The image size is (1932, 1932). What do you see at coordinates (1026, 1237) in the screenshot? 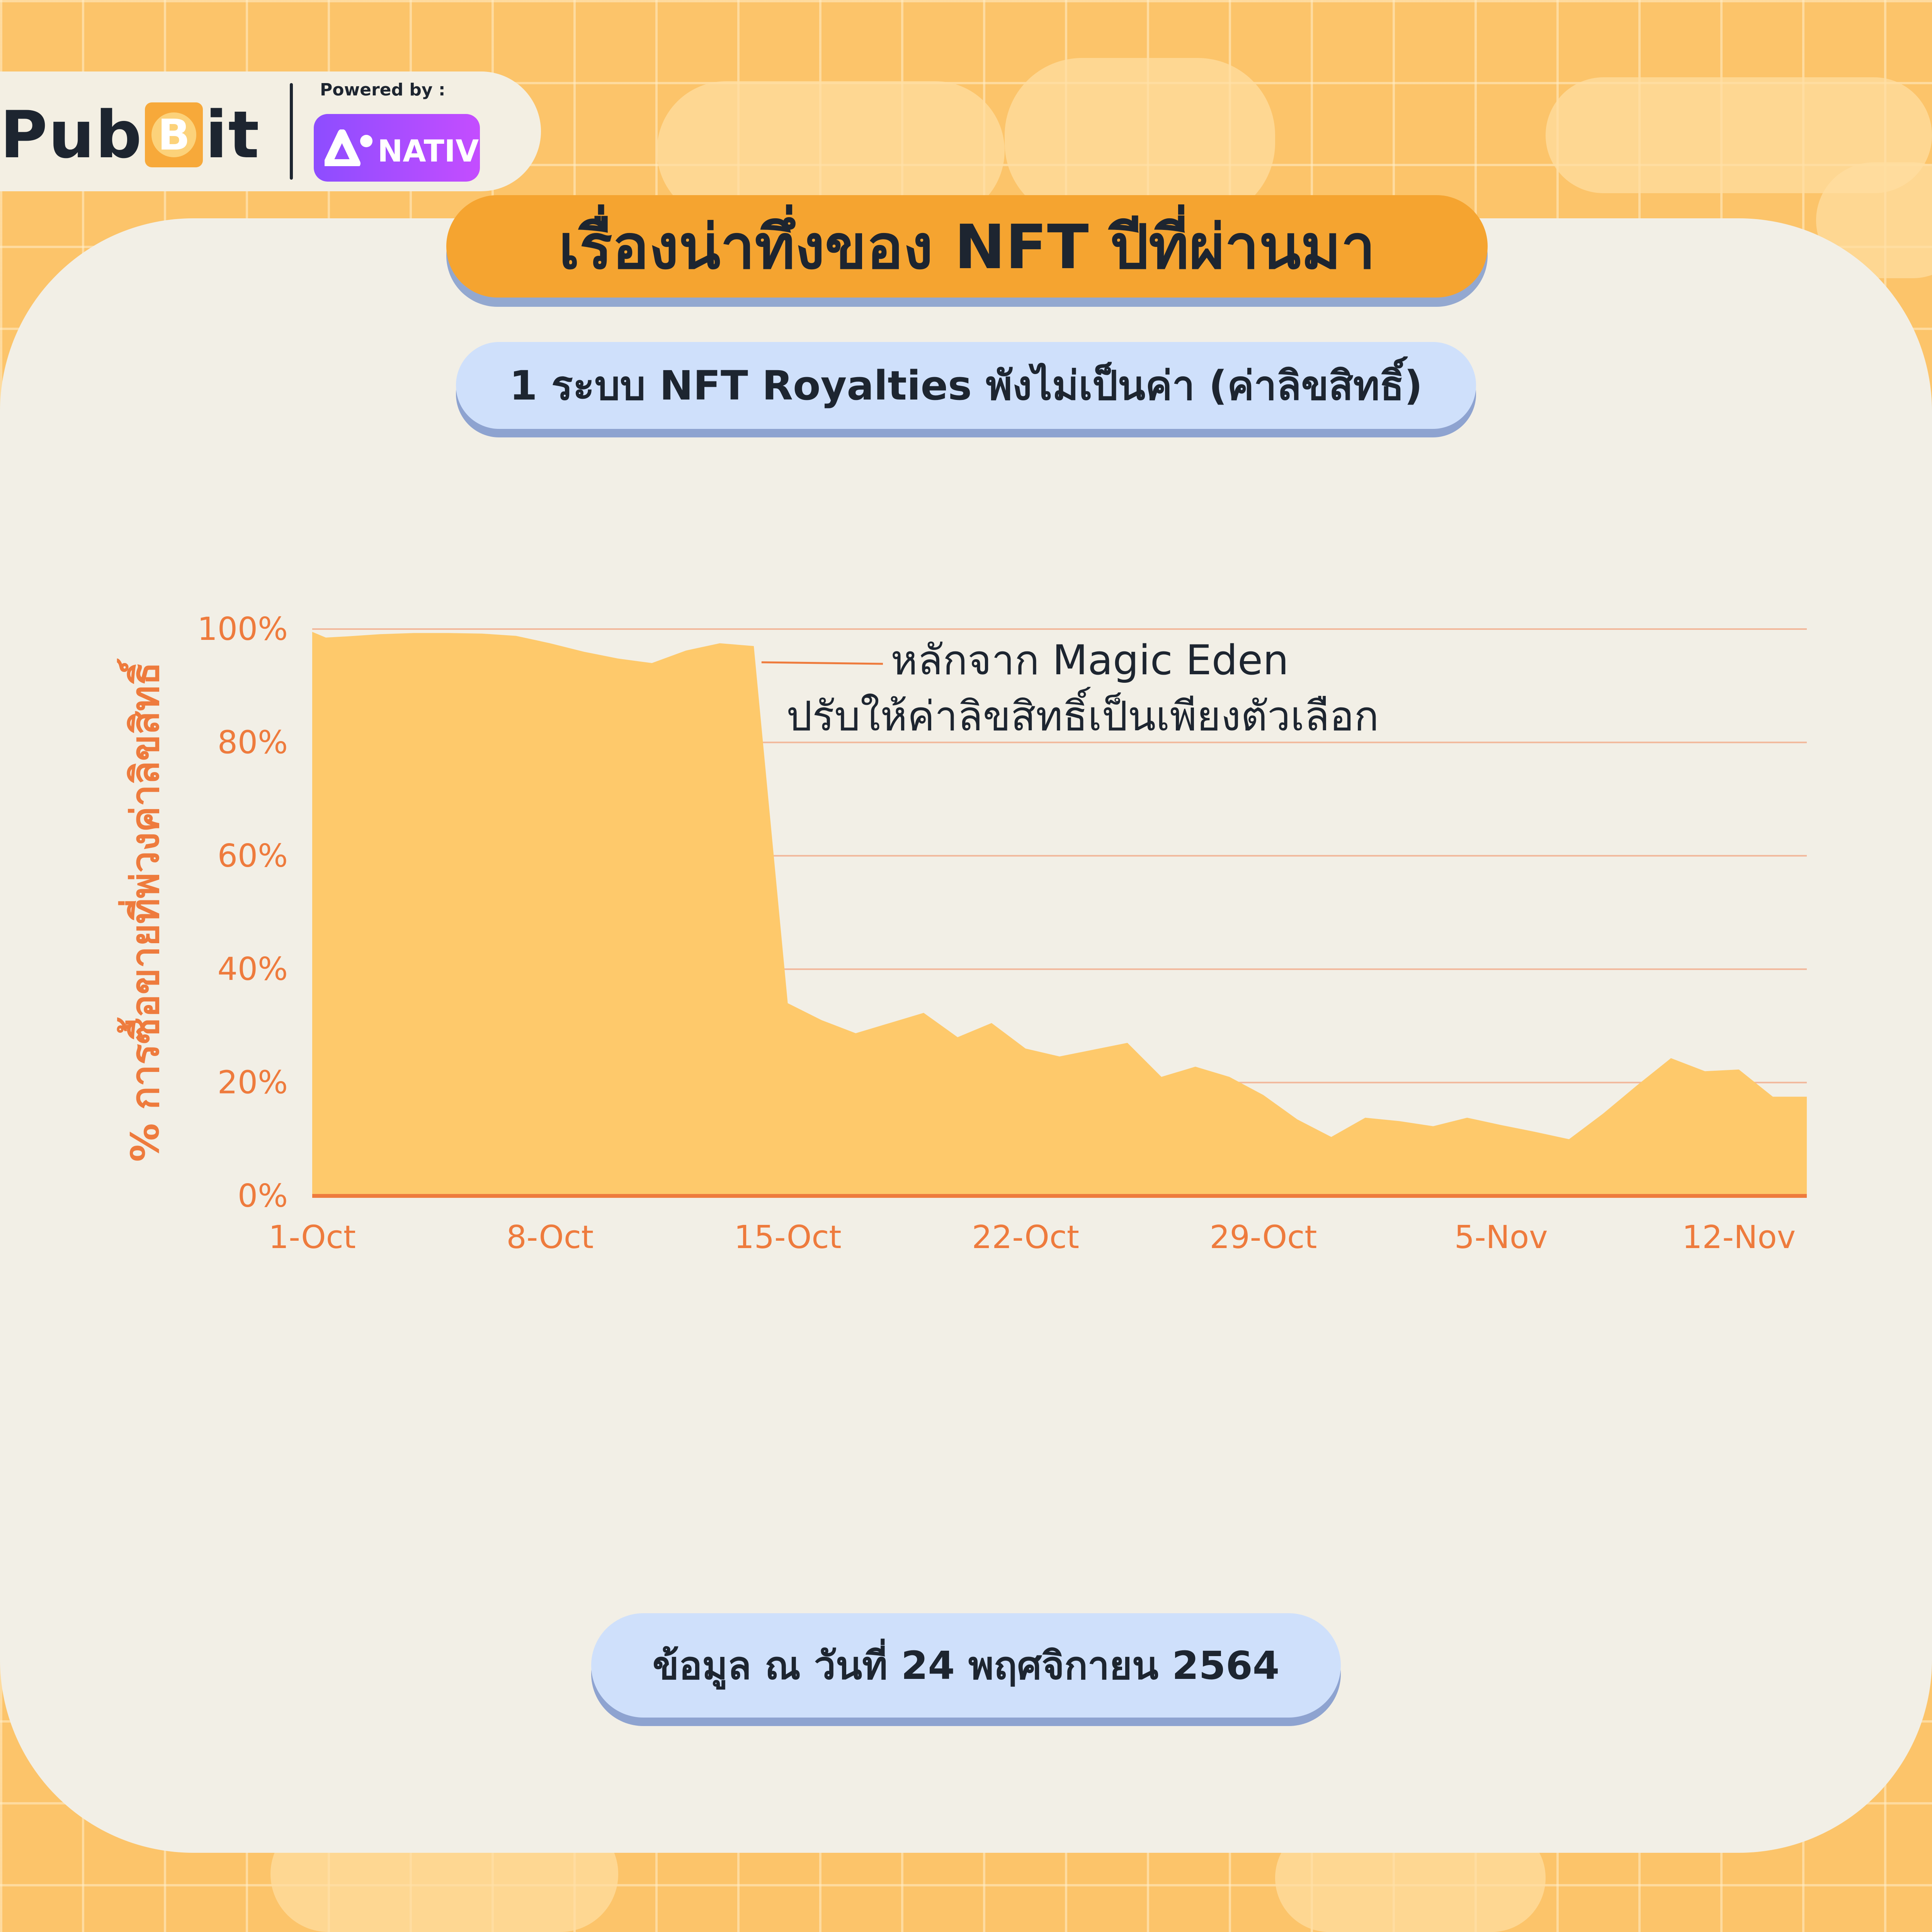
I see `x-tick-label: 22-Oct` at bounding box center [1026, 1237].